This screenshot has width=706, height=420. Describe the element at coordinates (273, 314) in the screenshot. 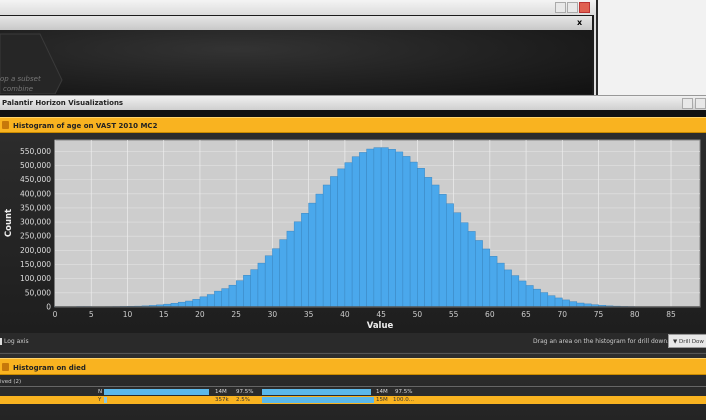

I see `x-tick-label: 30` at that location.